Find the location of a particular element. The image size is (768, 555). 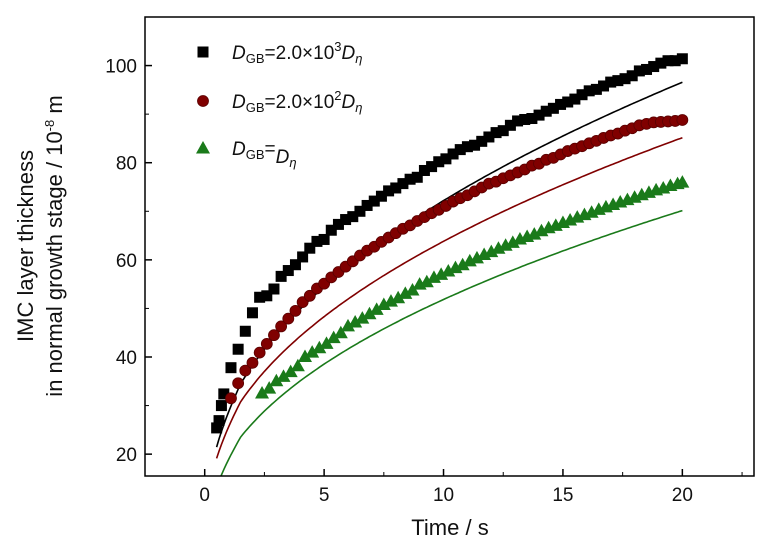

y-tick-label: 80 is located at coordinates (126, 164).